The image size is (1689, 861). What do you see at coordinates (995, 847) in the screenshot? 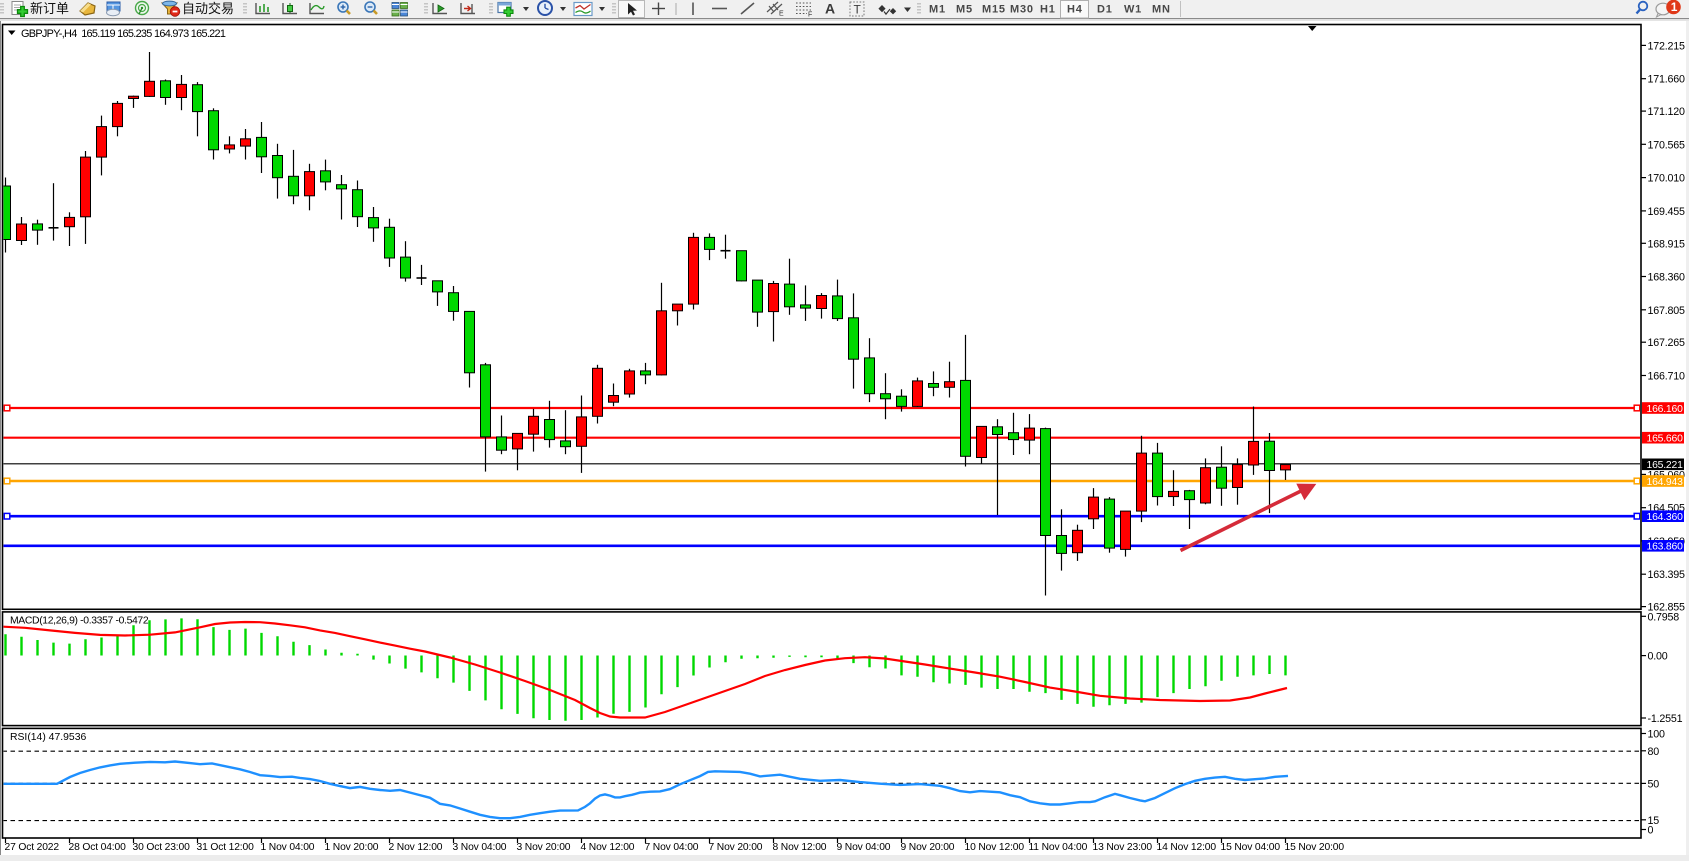
I see `svg-text: 10 Nov 12:00` at bounding box center [995, 847].